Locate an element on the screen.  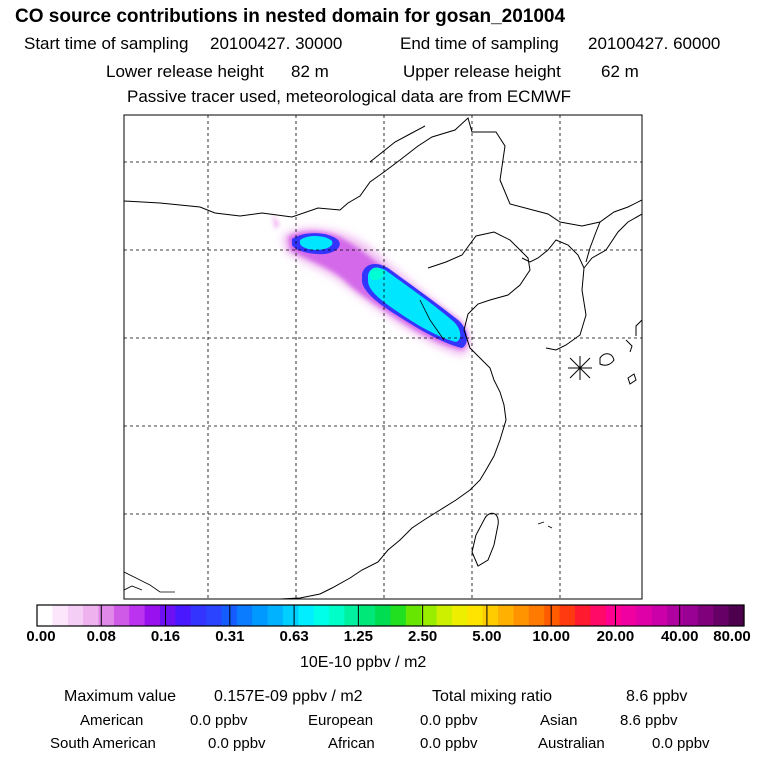
upper-height-value: 62 m is located at coordinates (620, 71).